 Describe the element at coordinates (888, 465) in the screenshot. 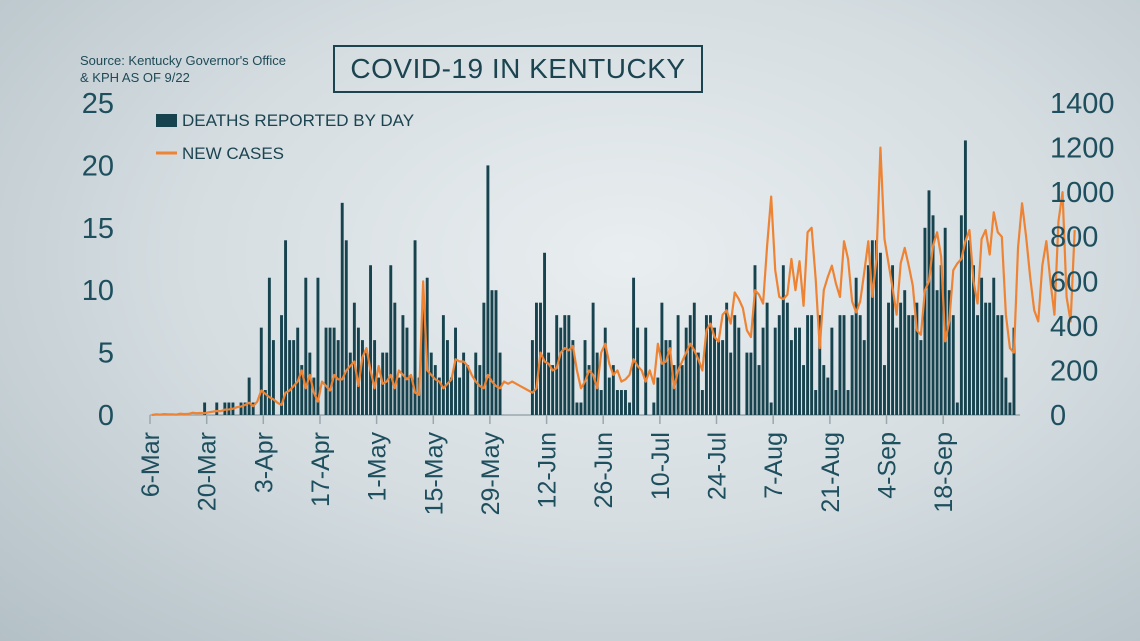

I see `x-tick-label: 4-Sep` at that location.